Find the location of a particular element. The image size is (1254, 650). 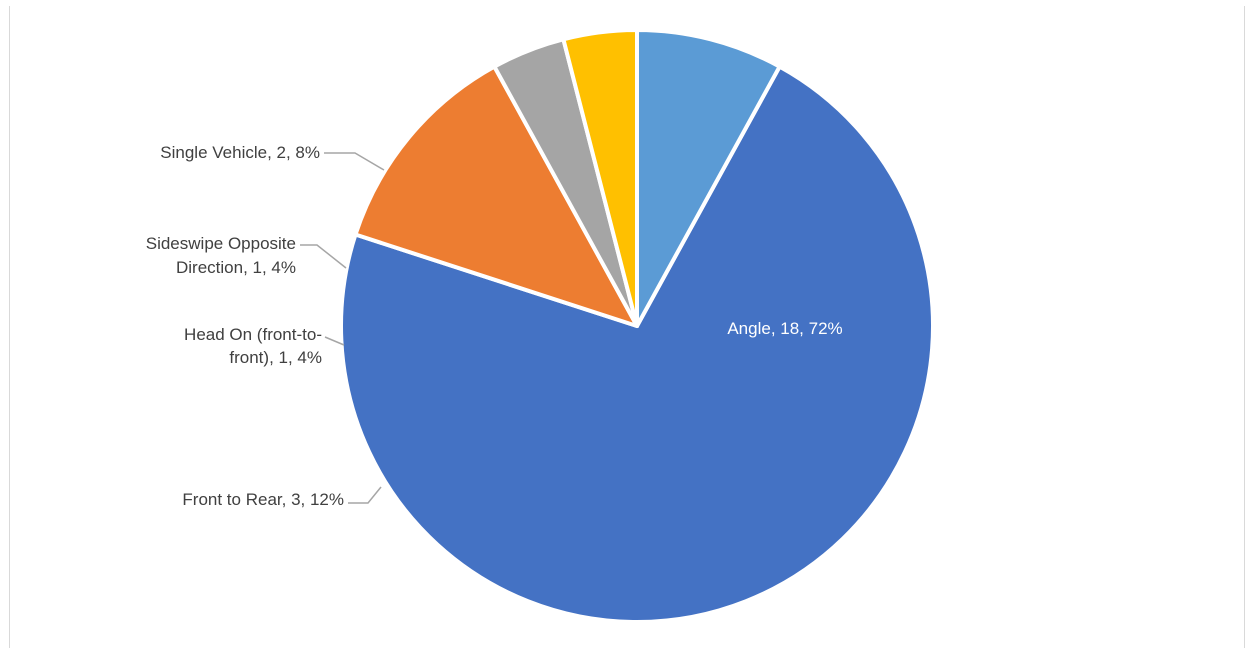

data-label-single-vehicle: Single Vehicle, 2, 8% is located at coordinates (240, 152).